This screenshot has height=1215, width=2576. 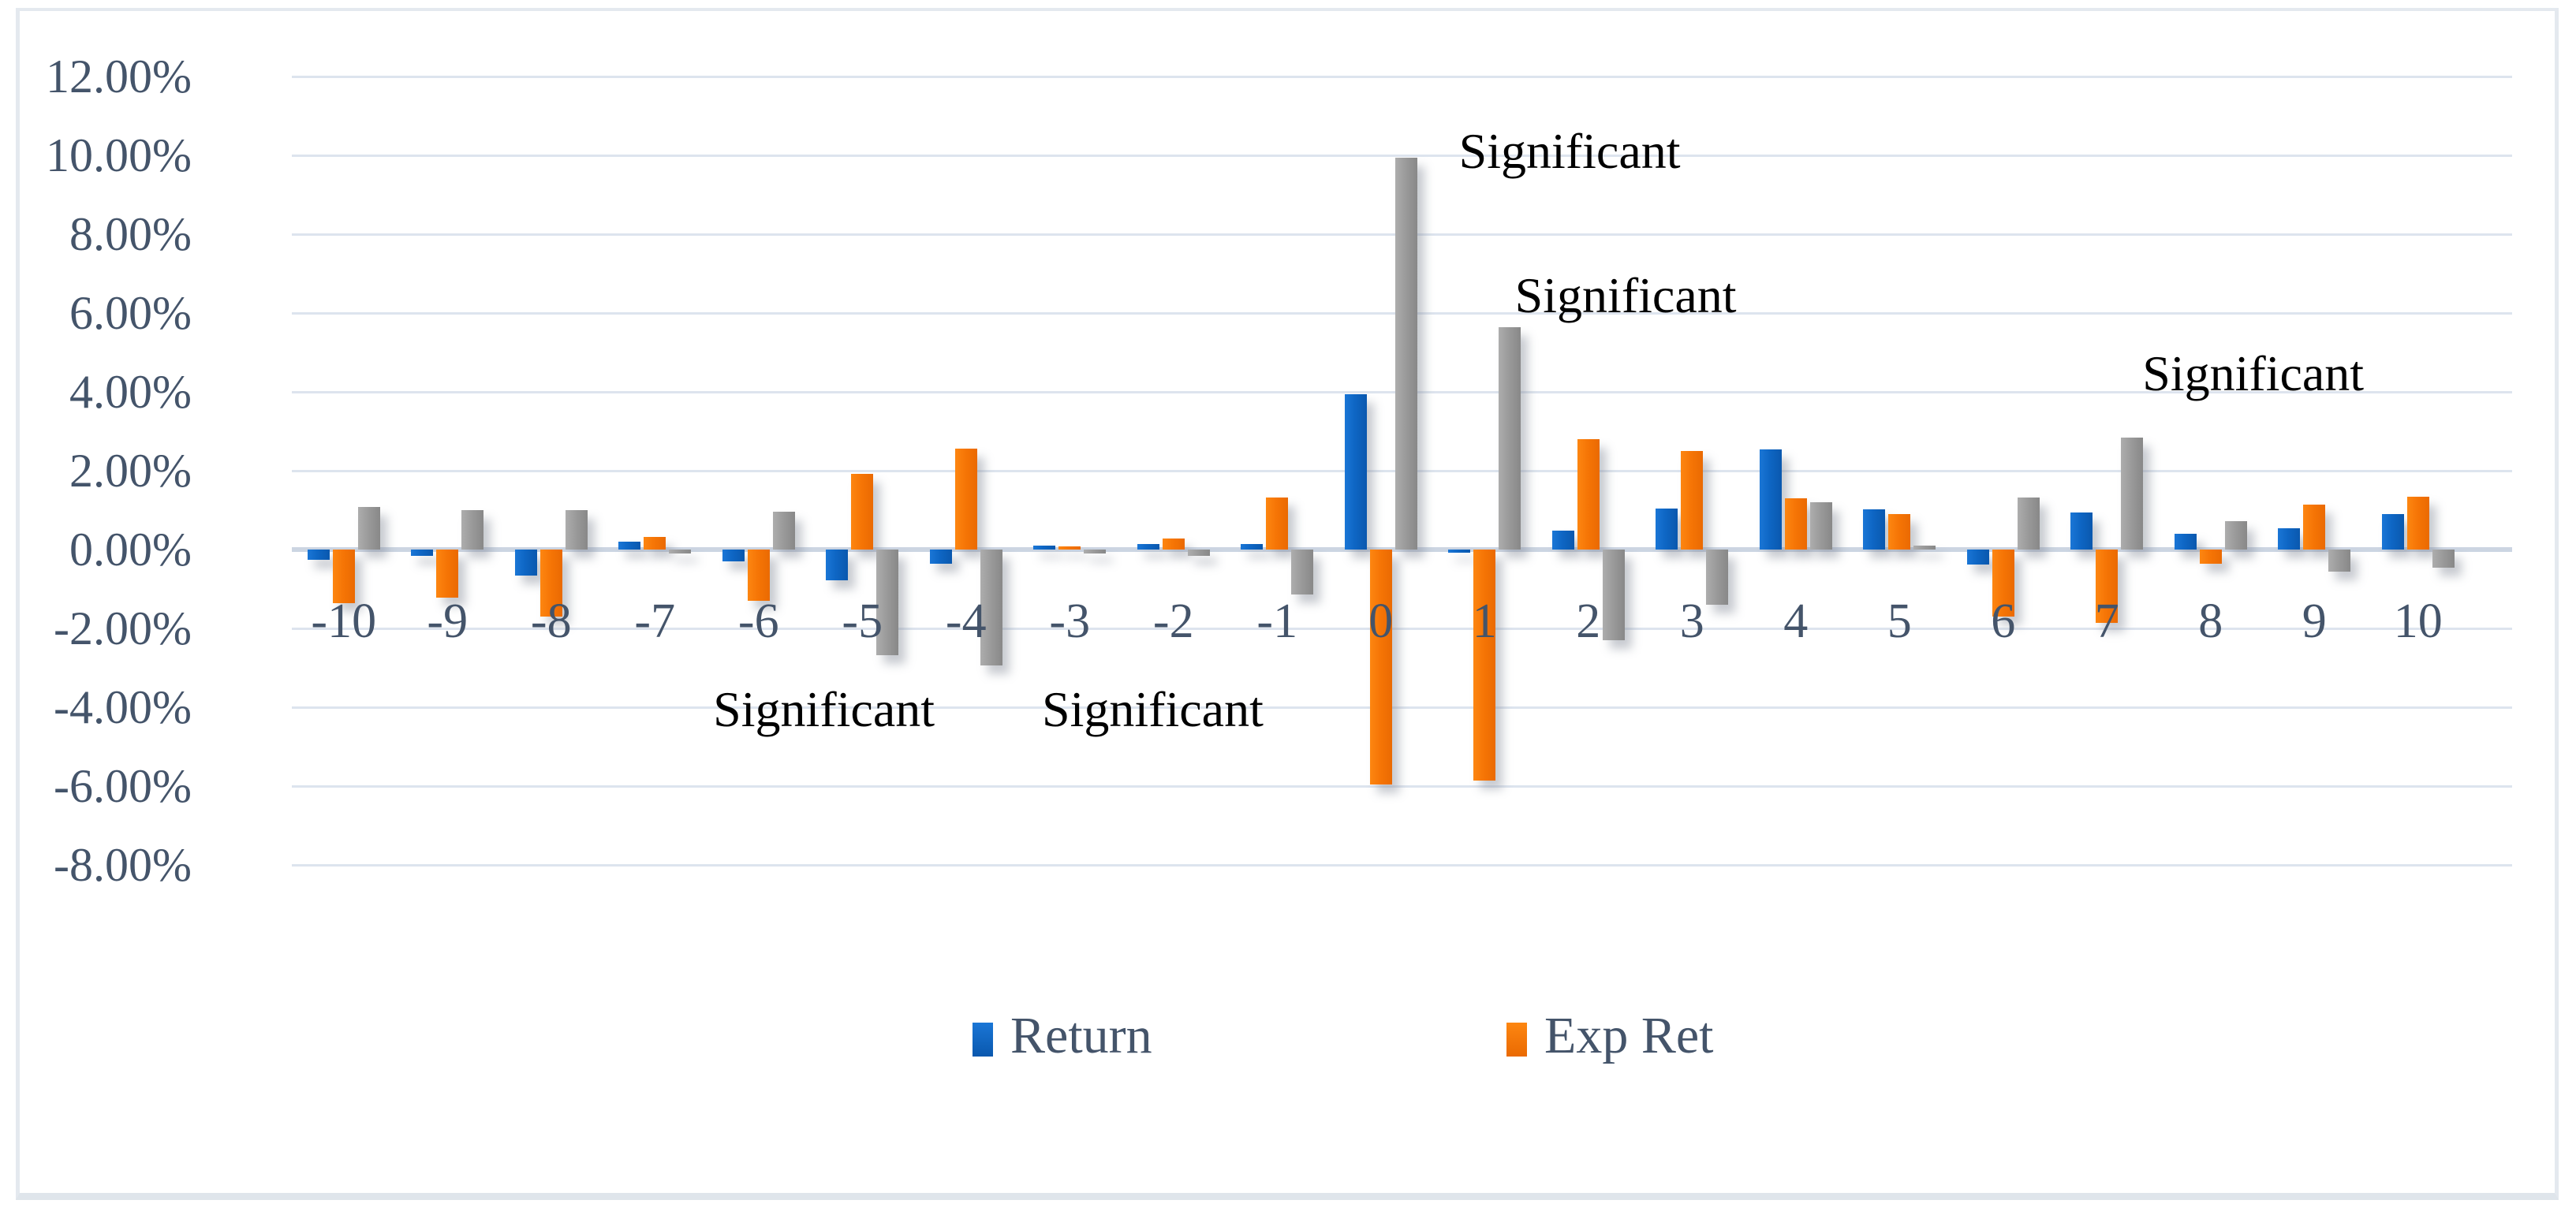 What do you see at coordinates (1796, 621) in the screenshot?
I see `x-axis-tick-label: 4` at bounding box center [1796, 621].